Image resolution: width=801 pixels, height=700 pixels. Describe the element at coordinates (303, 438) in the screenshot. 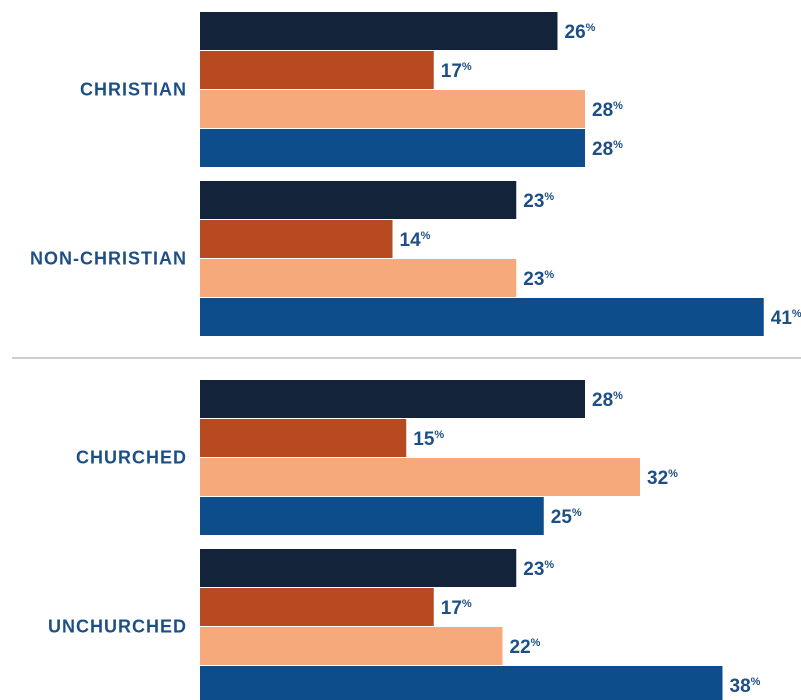

I see `bar-churched-s2` at that location.